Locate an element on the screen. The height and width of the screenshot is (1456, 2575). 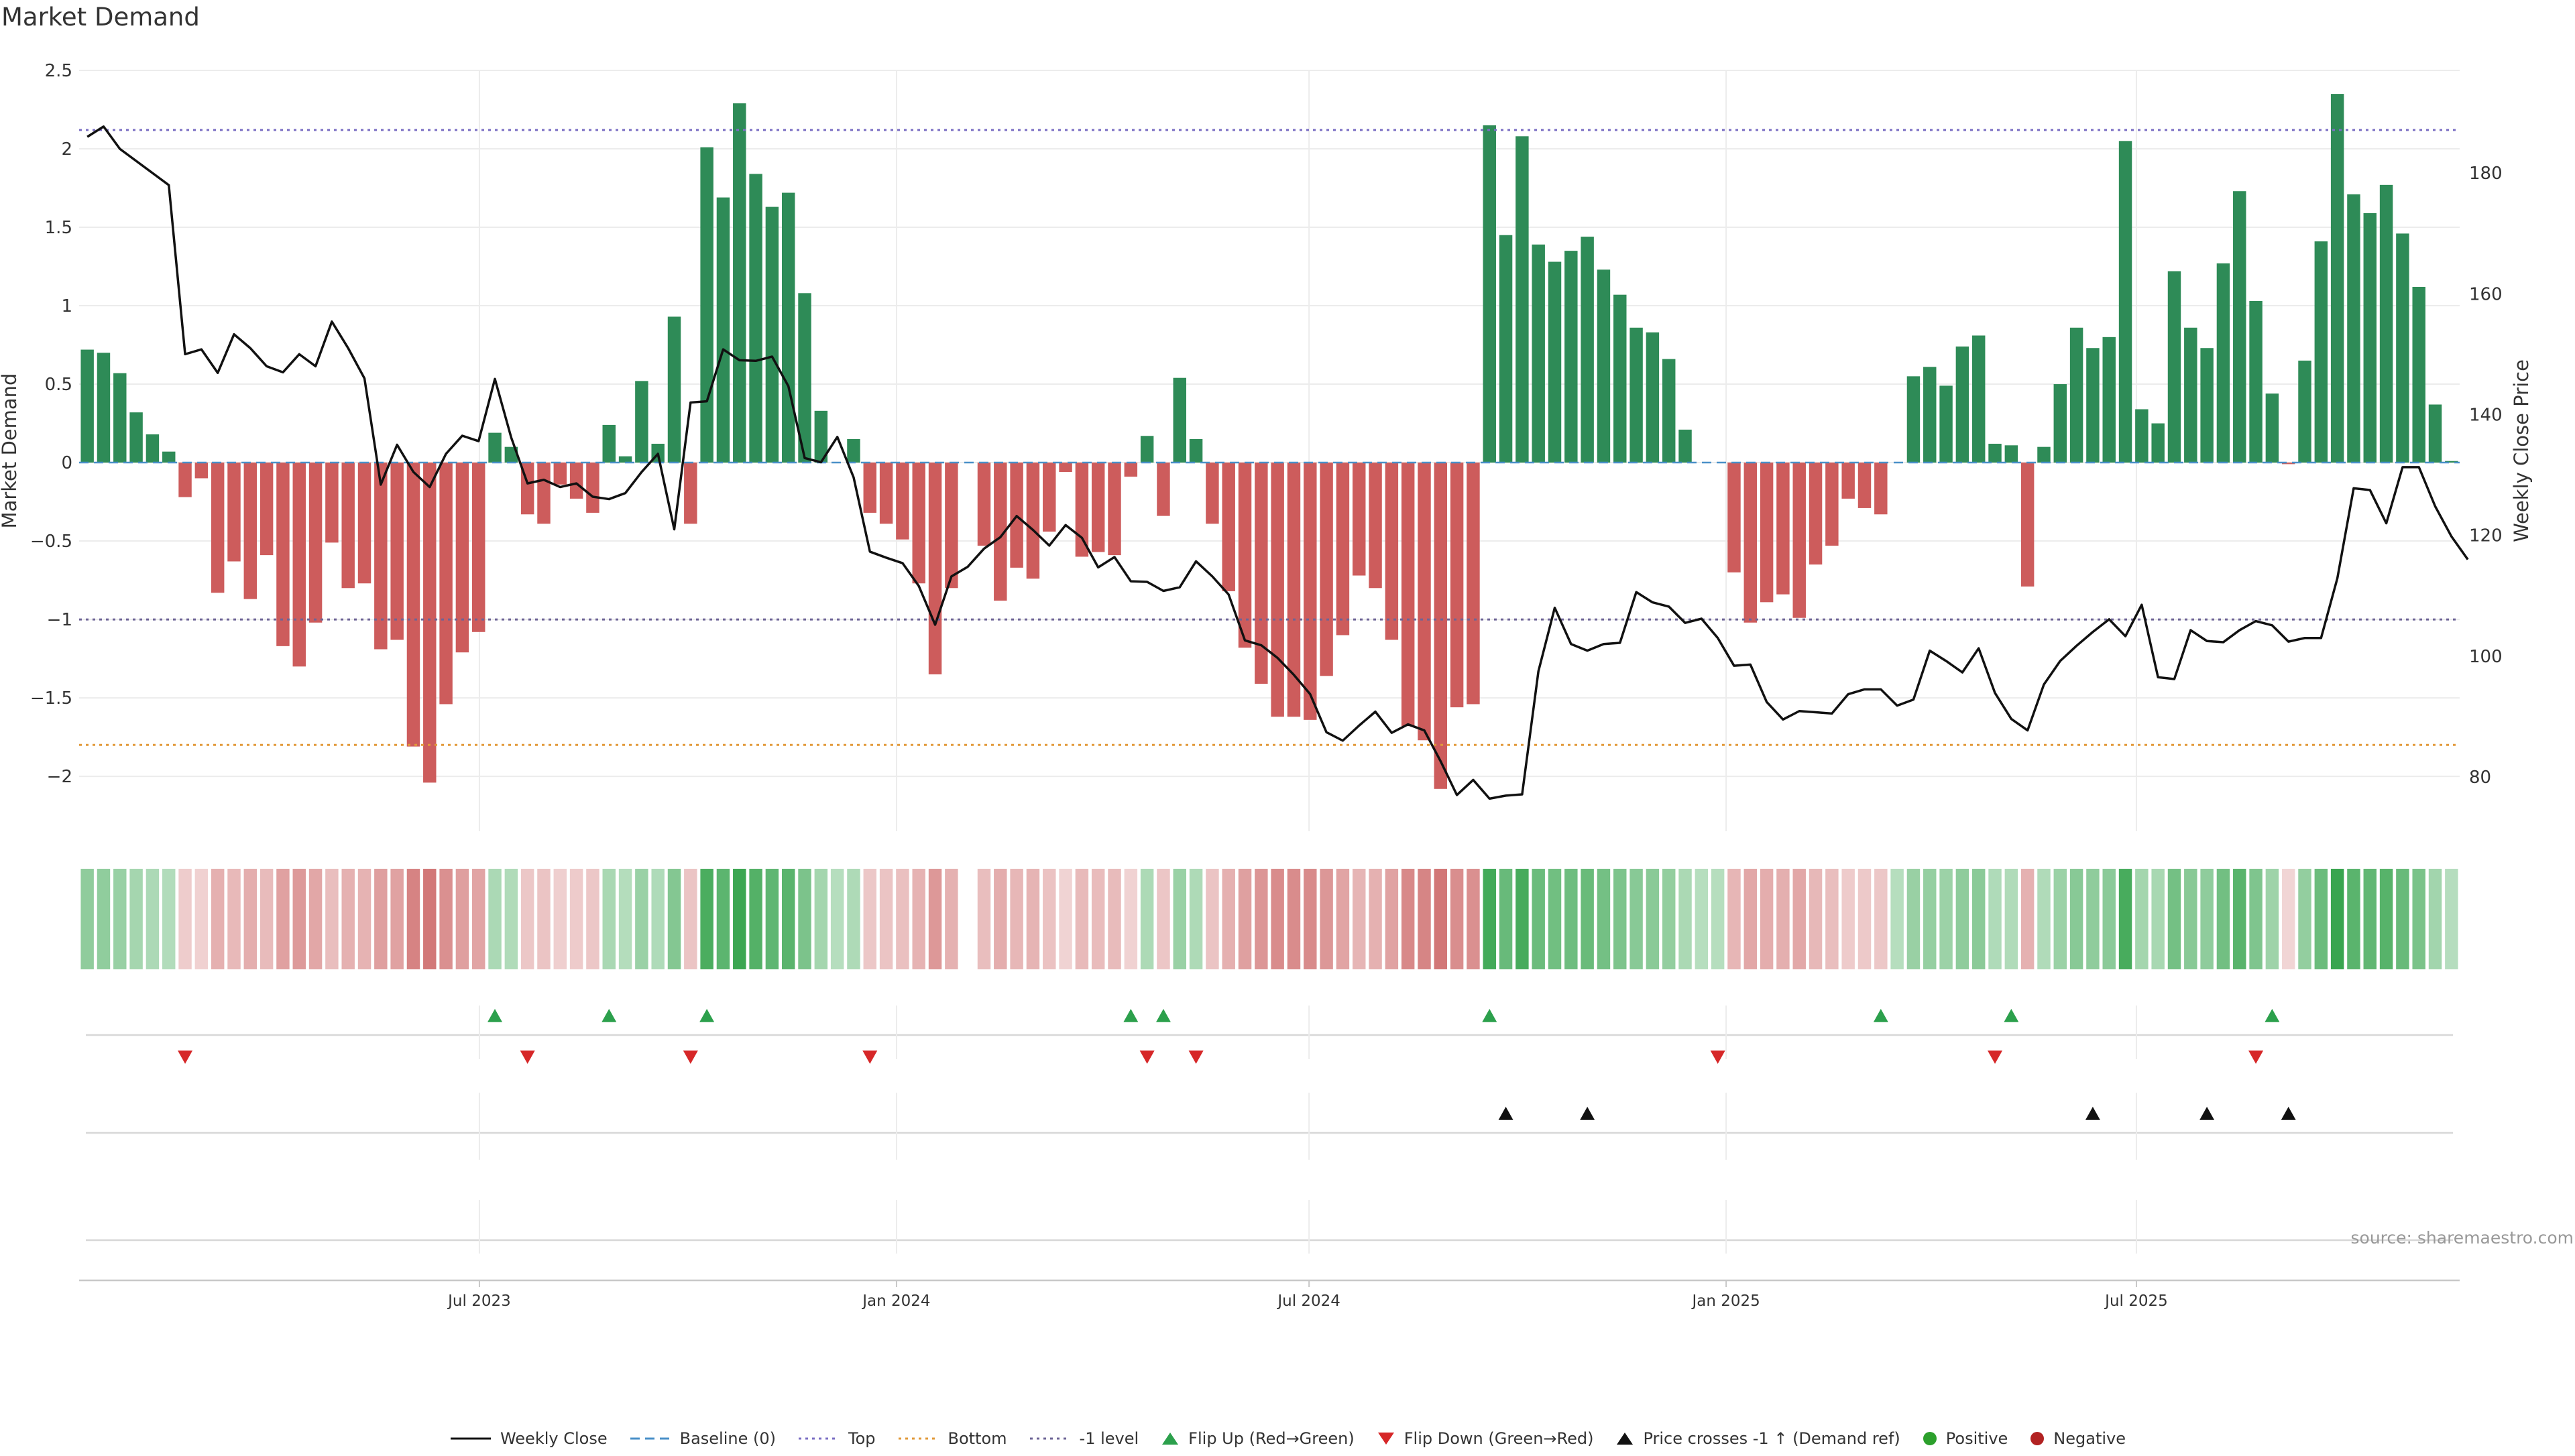
y2-axis-title: Weekly Close Price is located at coordinates (2521, 450).